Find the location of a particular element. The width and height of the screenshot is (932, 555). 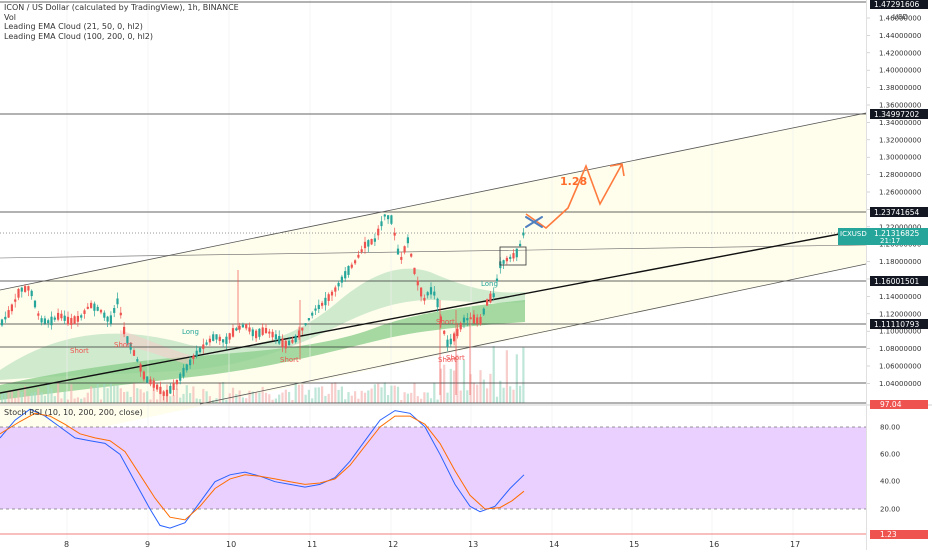

ema-cloud-legend-1: Leading EMA Cloud (21, 50, 0, hl2) is located at coordinates (73, 26).